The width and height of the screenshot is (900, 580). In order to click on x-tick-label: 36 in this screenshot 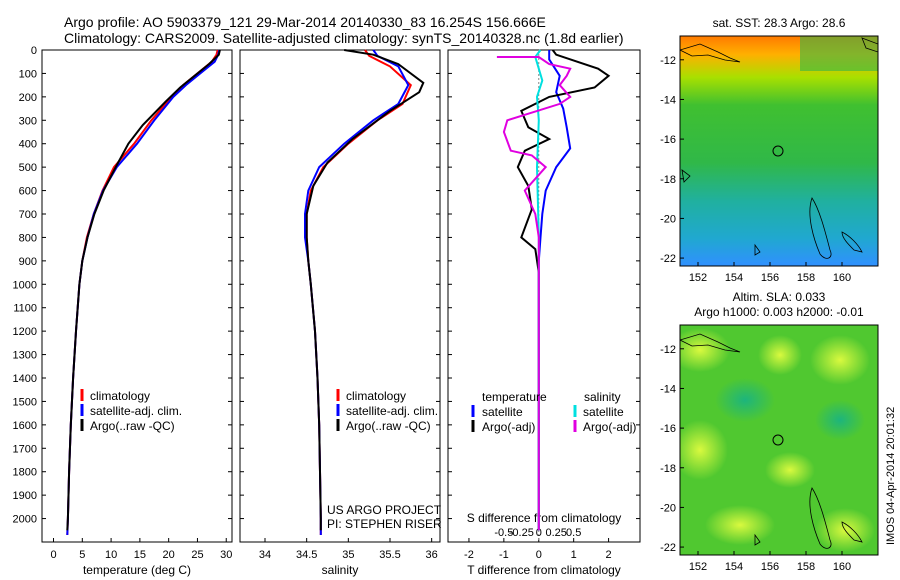, I will do `click(432, 555)`.